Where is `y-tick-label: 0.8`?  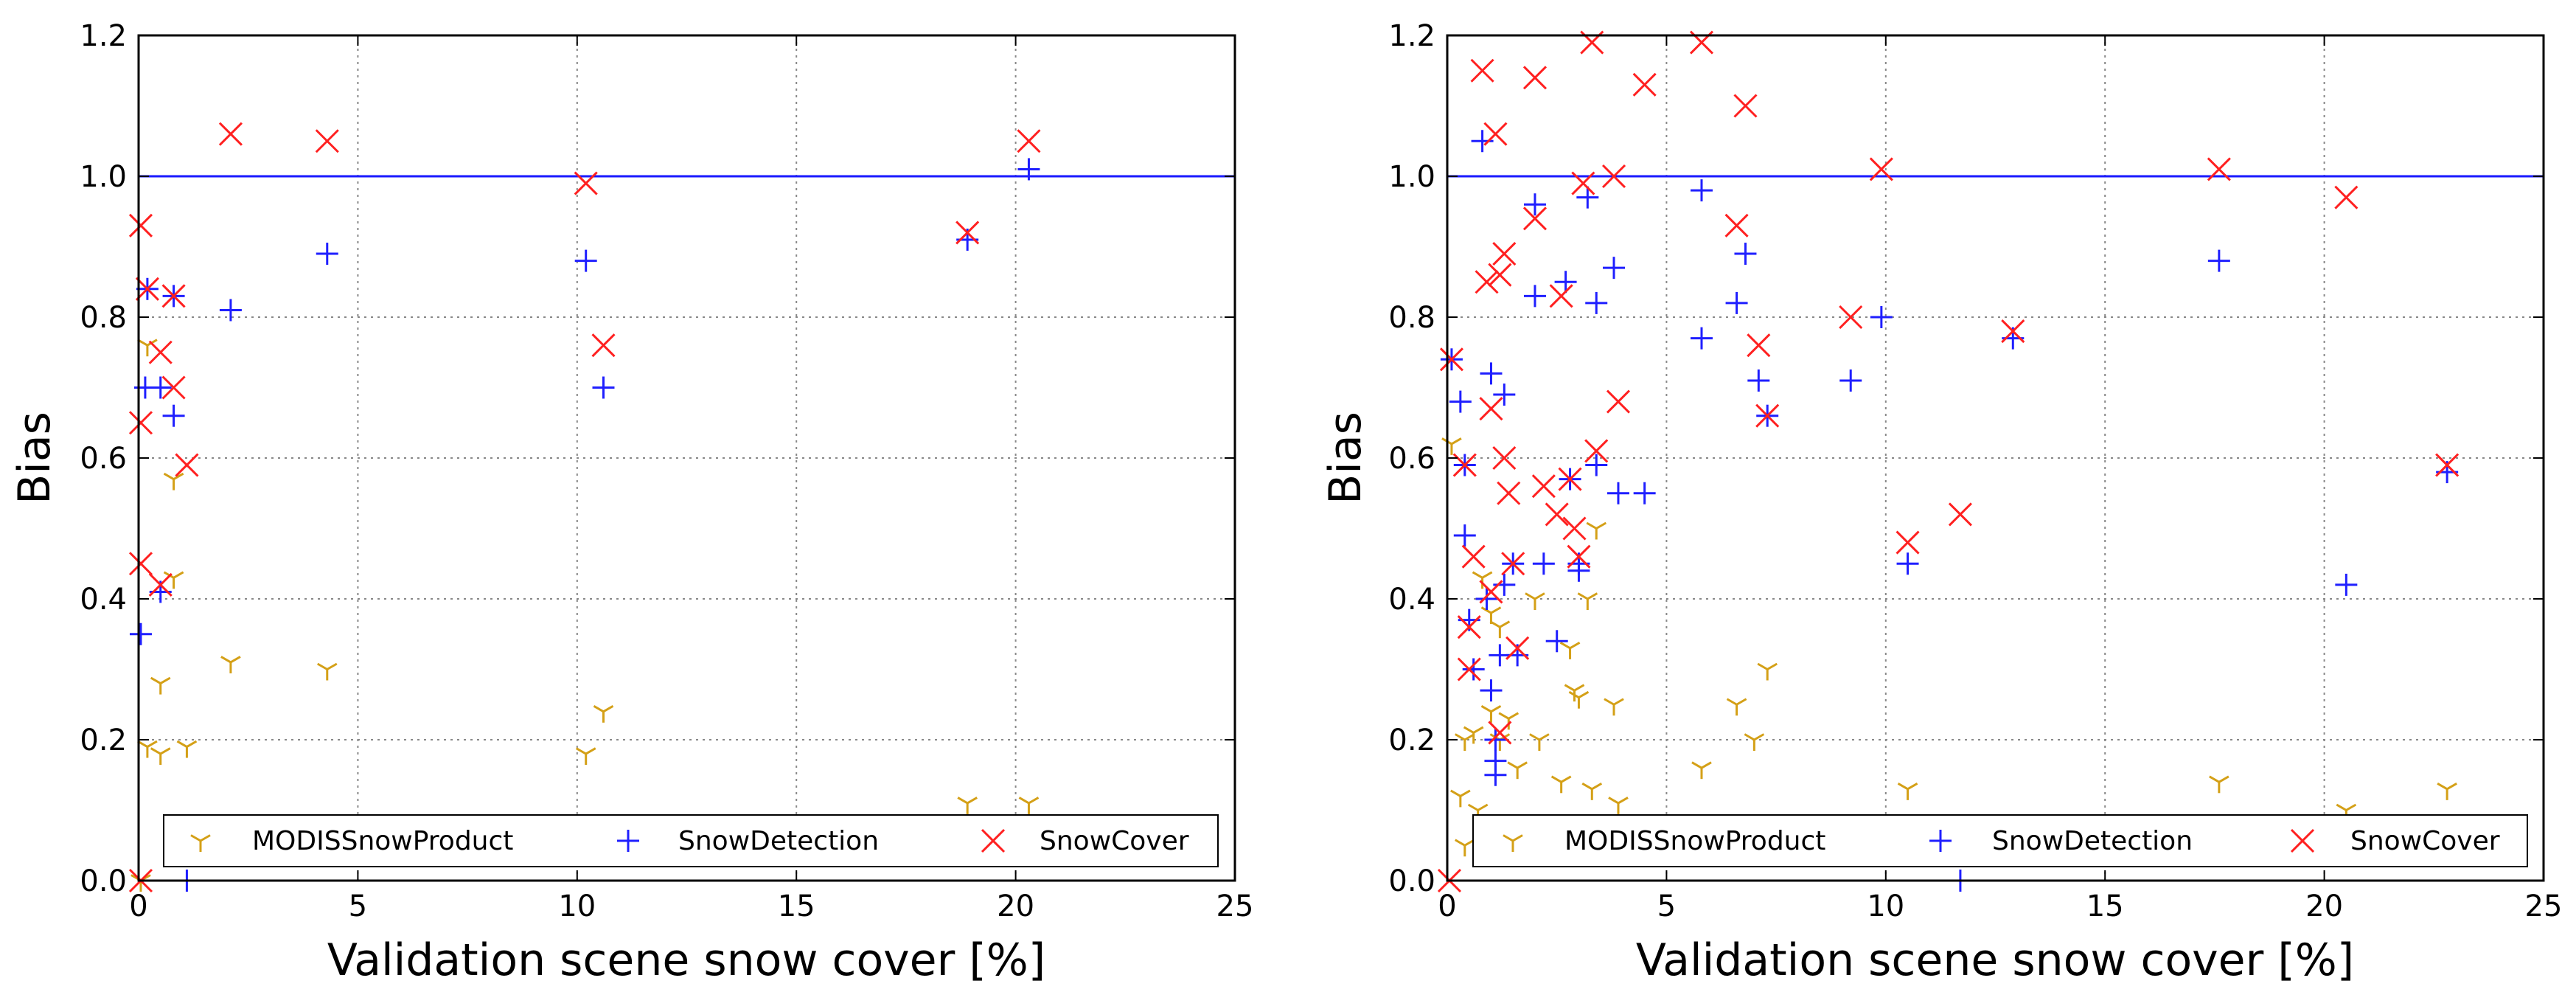 y-tick-label: 0.8 is located at coordinates (1411, 318).